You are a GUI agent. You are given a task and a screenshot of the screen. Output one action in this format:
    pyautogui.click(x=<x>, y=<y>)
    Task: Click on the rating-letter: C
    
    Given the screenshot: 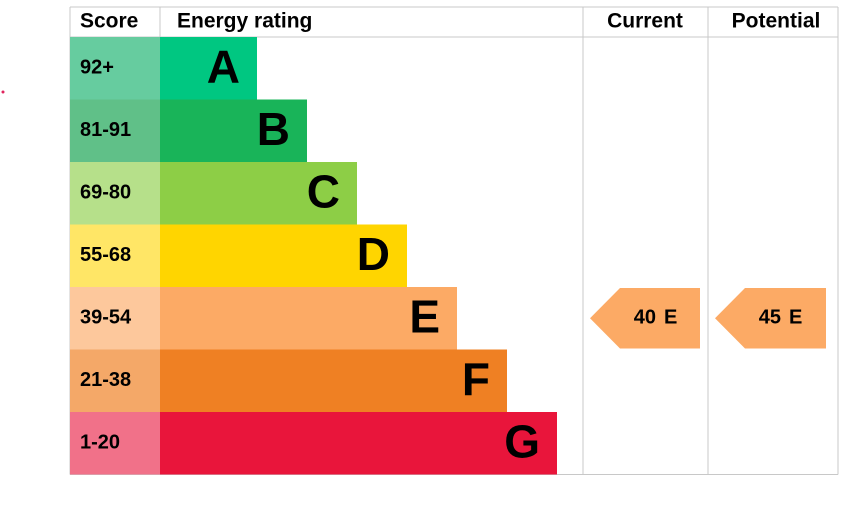 What is the action you would take?
    pyautogui.click(x=323, y=191)
    